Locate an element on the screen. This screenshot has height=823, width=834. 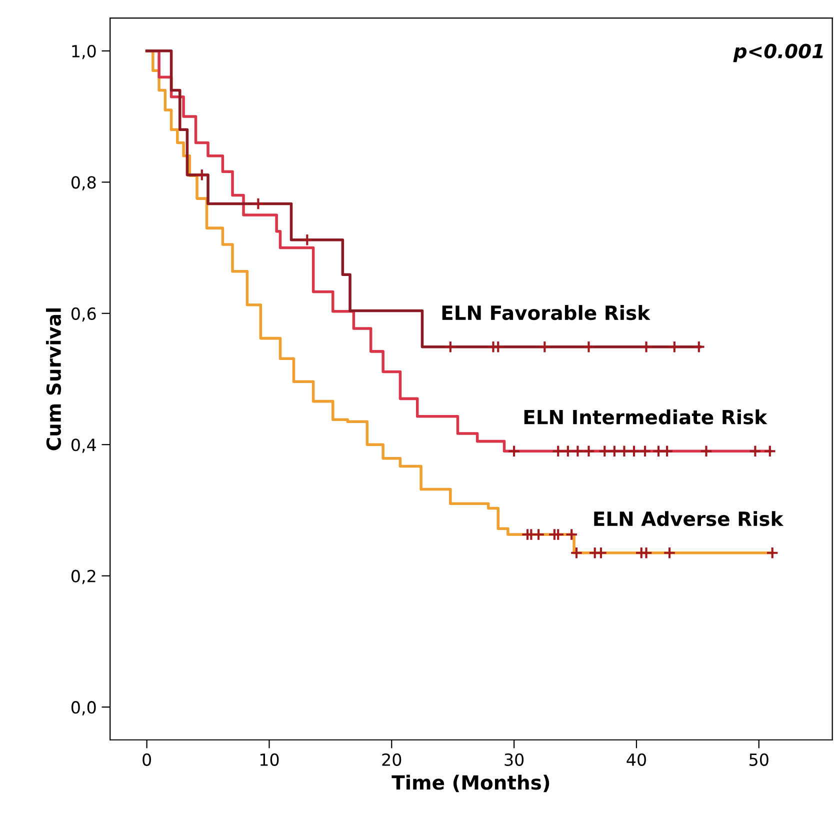
x-tick-label: 0 is located at coordinates (147, 759).